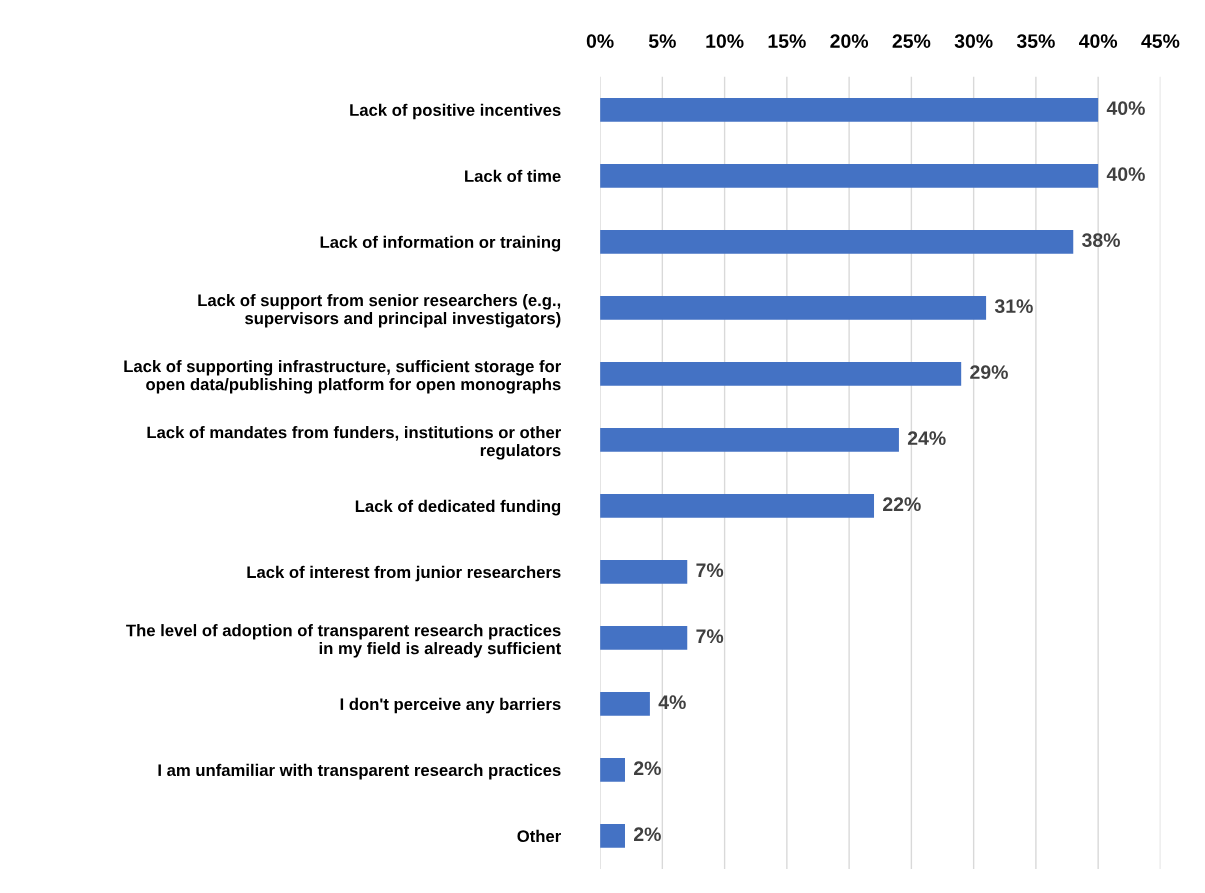 The width and height of the screenshot is (1205, 893). I want to click on x-tick-label: 0%, so click(600, 41).